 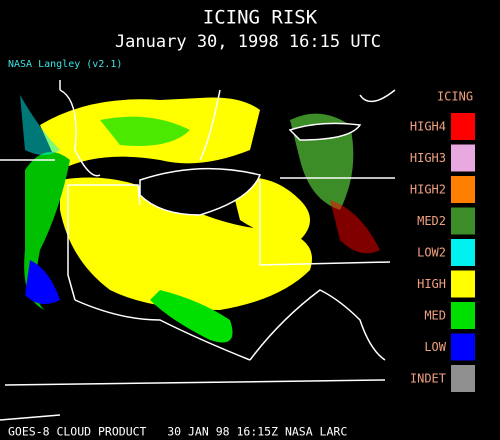 I want to click on legend-label: LOW2, so click(x=431, y=253).